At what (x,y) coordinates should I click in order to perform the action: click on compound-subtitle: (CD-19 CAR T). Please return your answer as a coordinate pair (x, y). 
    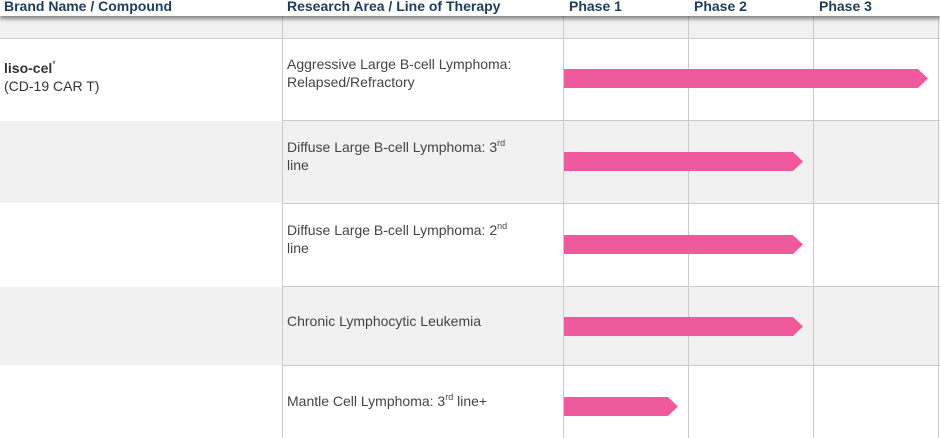
    Looking at the image, I should click on (52, 86).